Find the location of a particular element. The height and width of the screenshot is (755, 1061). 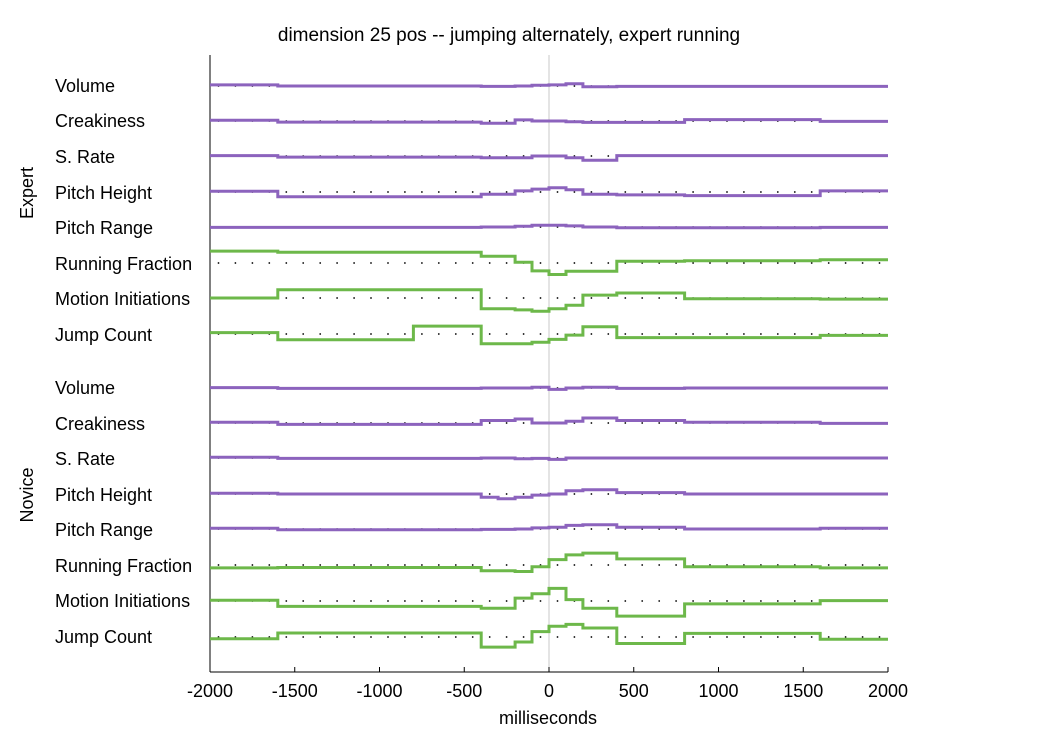

x-axis: -2000 -1500 -1000 -500 0 500 1000 1500 2000 is located at coordinates (547, 684).